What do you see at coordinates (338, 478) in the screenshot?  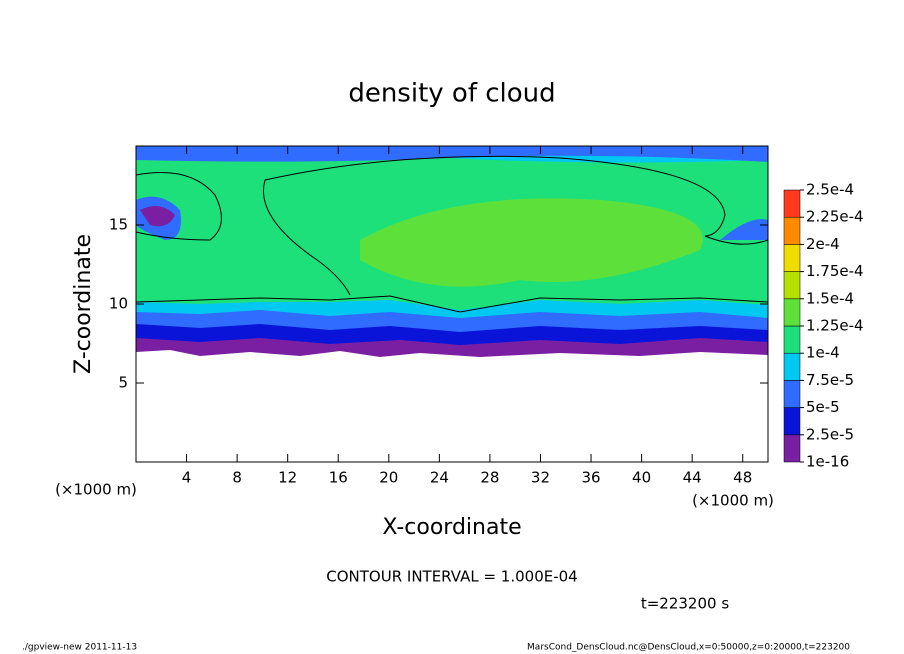 I see `x-tick-label: 16` at bounding box center [338, 478].